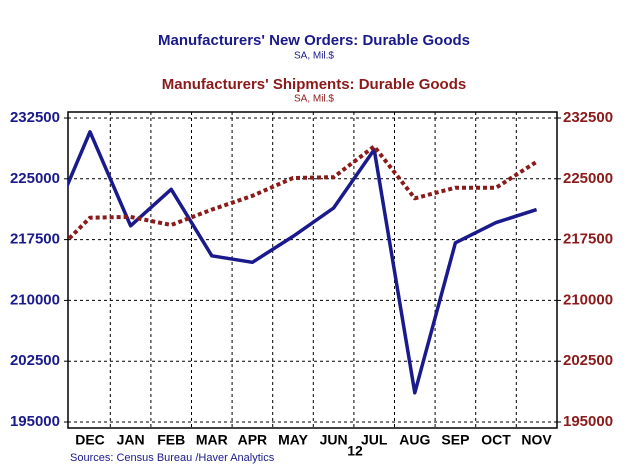  I want to click on year-label: 12, so click(355, 451).